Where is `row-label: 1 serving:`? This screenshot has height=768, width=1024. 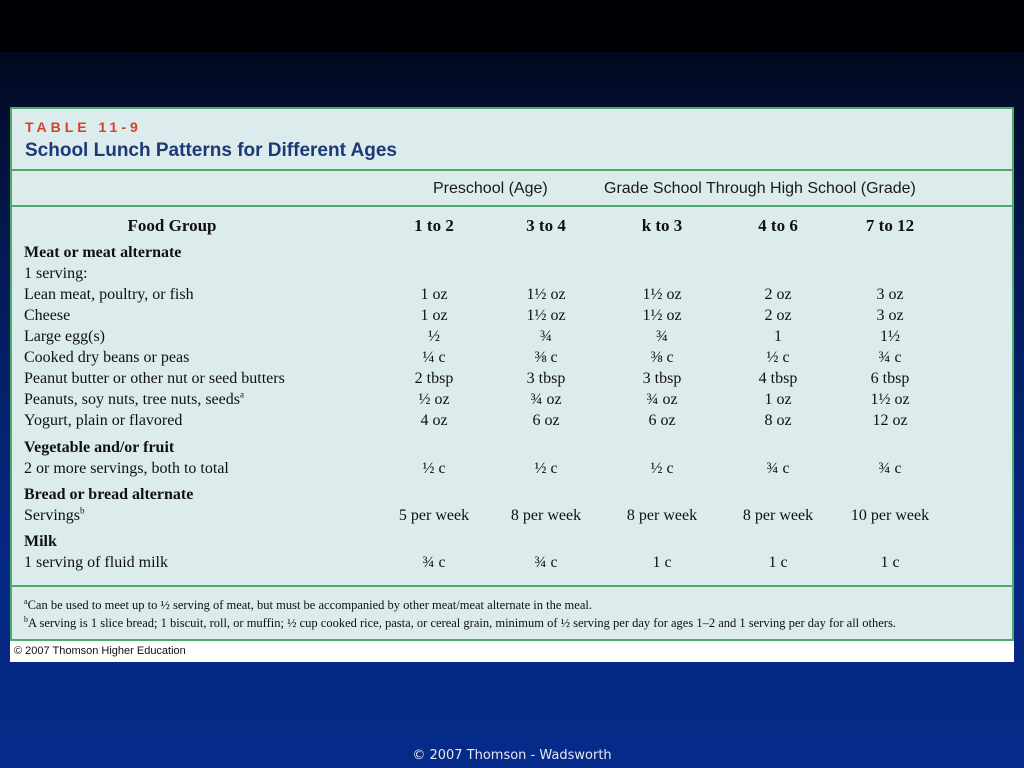 row-label: 1 serving: is located at coordinates (56, 274).